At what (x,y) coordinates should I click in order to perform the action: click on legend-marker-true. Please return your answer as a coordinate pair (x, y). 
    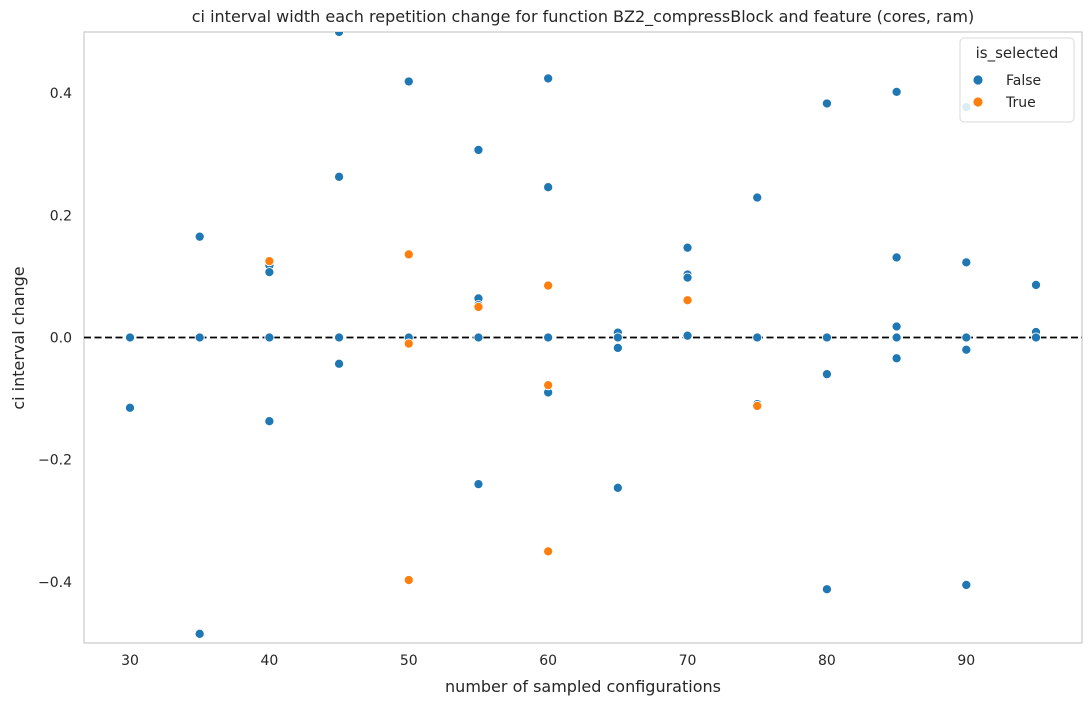
    Looking at the image, I should click on (978, 102).